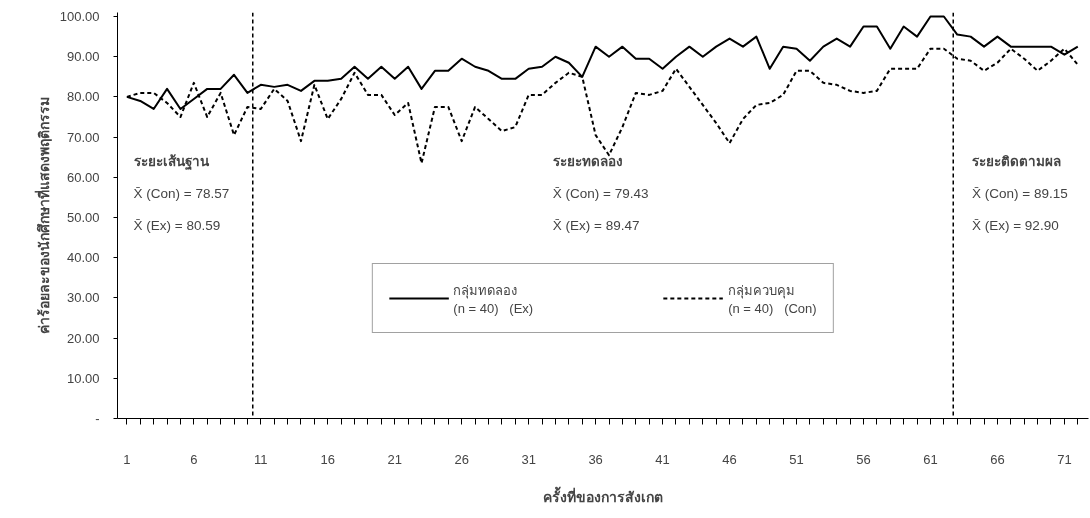 The image size is (1090, 518). What do you see at coordinates (171, 162) in the screenshot?
I see `annotation: ระยะเส้นฐาน` at bounding box center [171, 162].